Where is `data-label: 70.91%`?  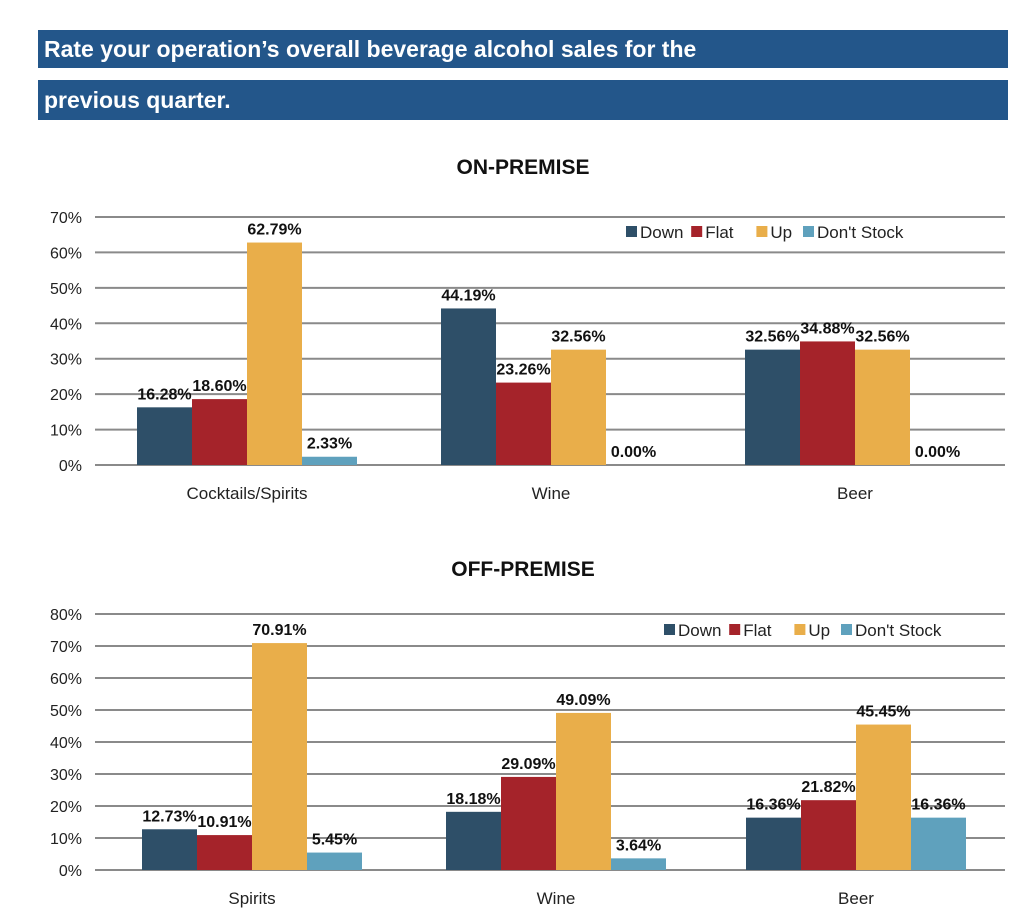
data-label: 70.91% is located at coordinates (279, 630).